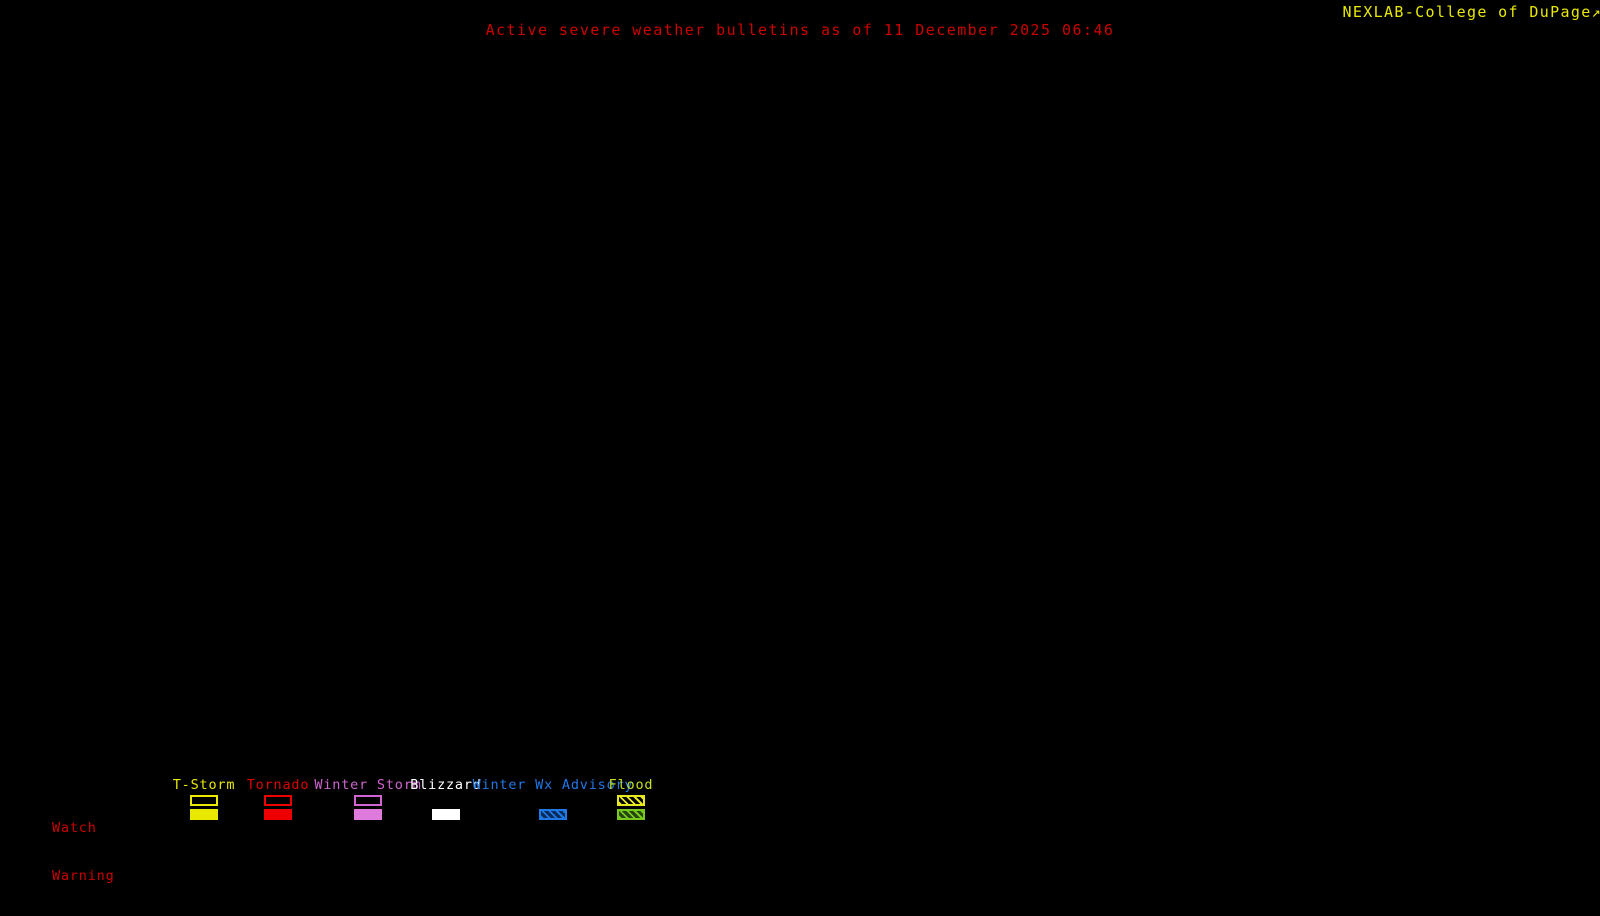 Image resolution: width=1600 pixels, height=916 pixels. What do you see at coordinates (278, 785) in the screenshot?
I see `legend-title-tornado: Tornado` at bounding box center [278, 785].